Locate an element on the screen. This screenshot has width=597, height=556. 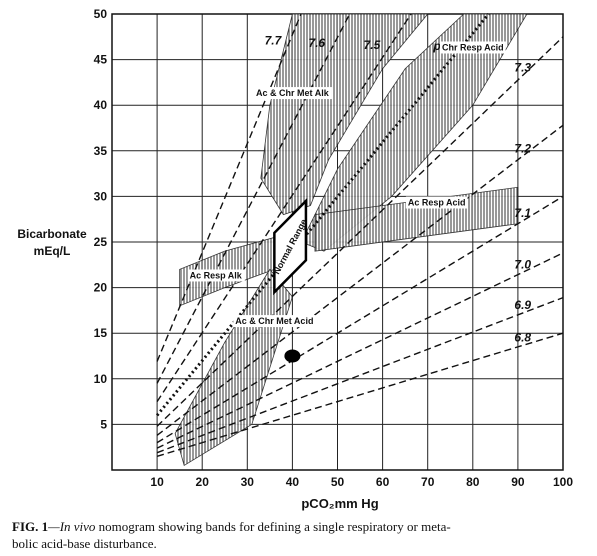
x-tick-label: 90 is located at coordinates (518, 482).